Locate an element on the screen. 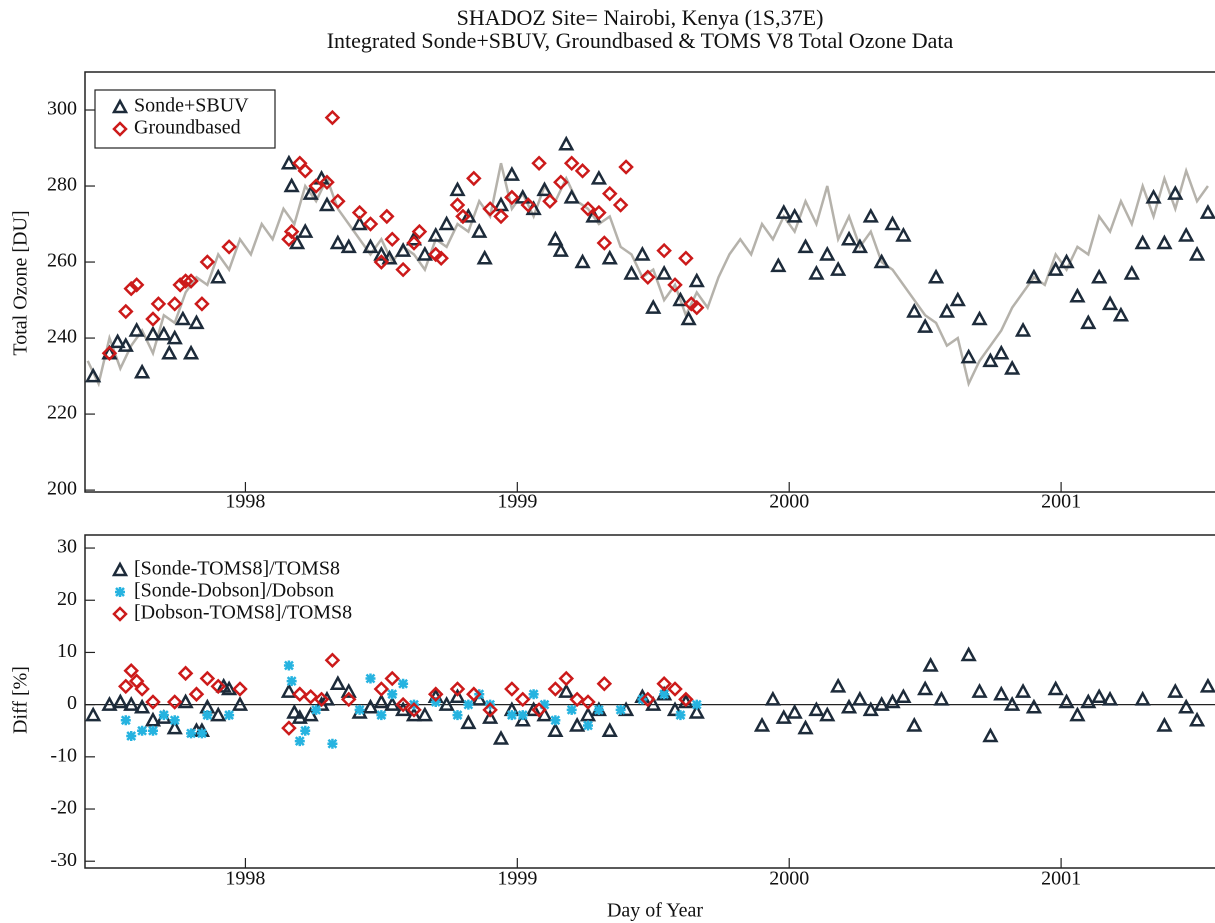 The height and width of the screenshot is (923, 1215). legend-label: Sonde+SBUV is located at coordinates (191, 106).